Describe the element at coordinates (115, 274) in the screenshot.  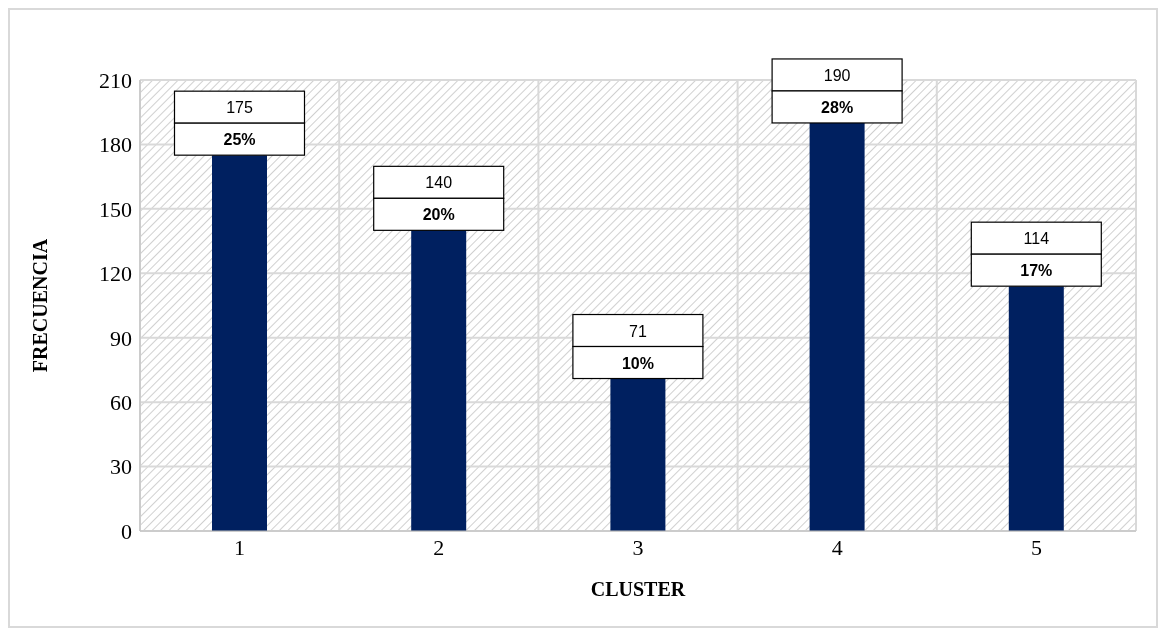
I see `y-tick-label: 120` at that location.